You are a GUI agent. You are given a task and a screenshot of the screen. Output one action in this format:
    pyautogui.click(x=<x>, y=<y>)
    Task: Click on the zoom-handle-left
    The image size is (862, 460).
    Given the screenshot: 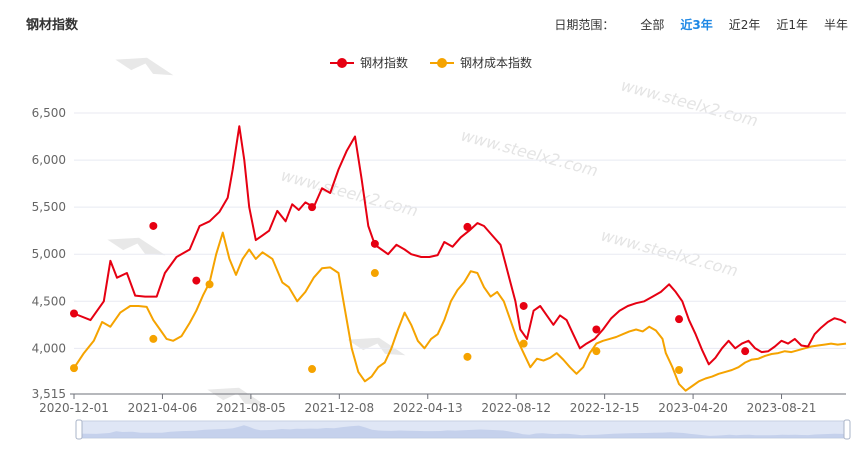 What is the action you would take?
    pyautogui.click(x=79, y=429)
    